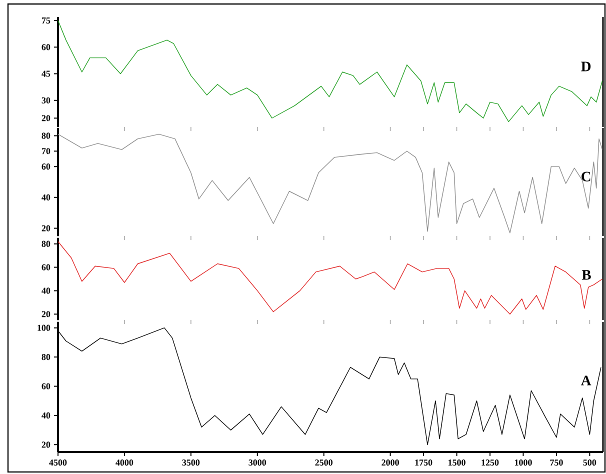 This screenshot has height=474, width=606. I want to click on x-tick-label: 2000, so click(390, 463).